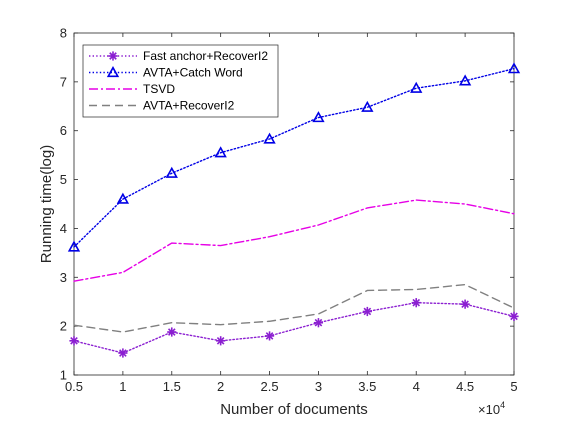 The image size is (568, 421). I want to click on y-tick-label: 8, so click(63, 33).